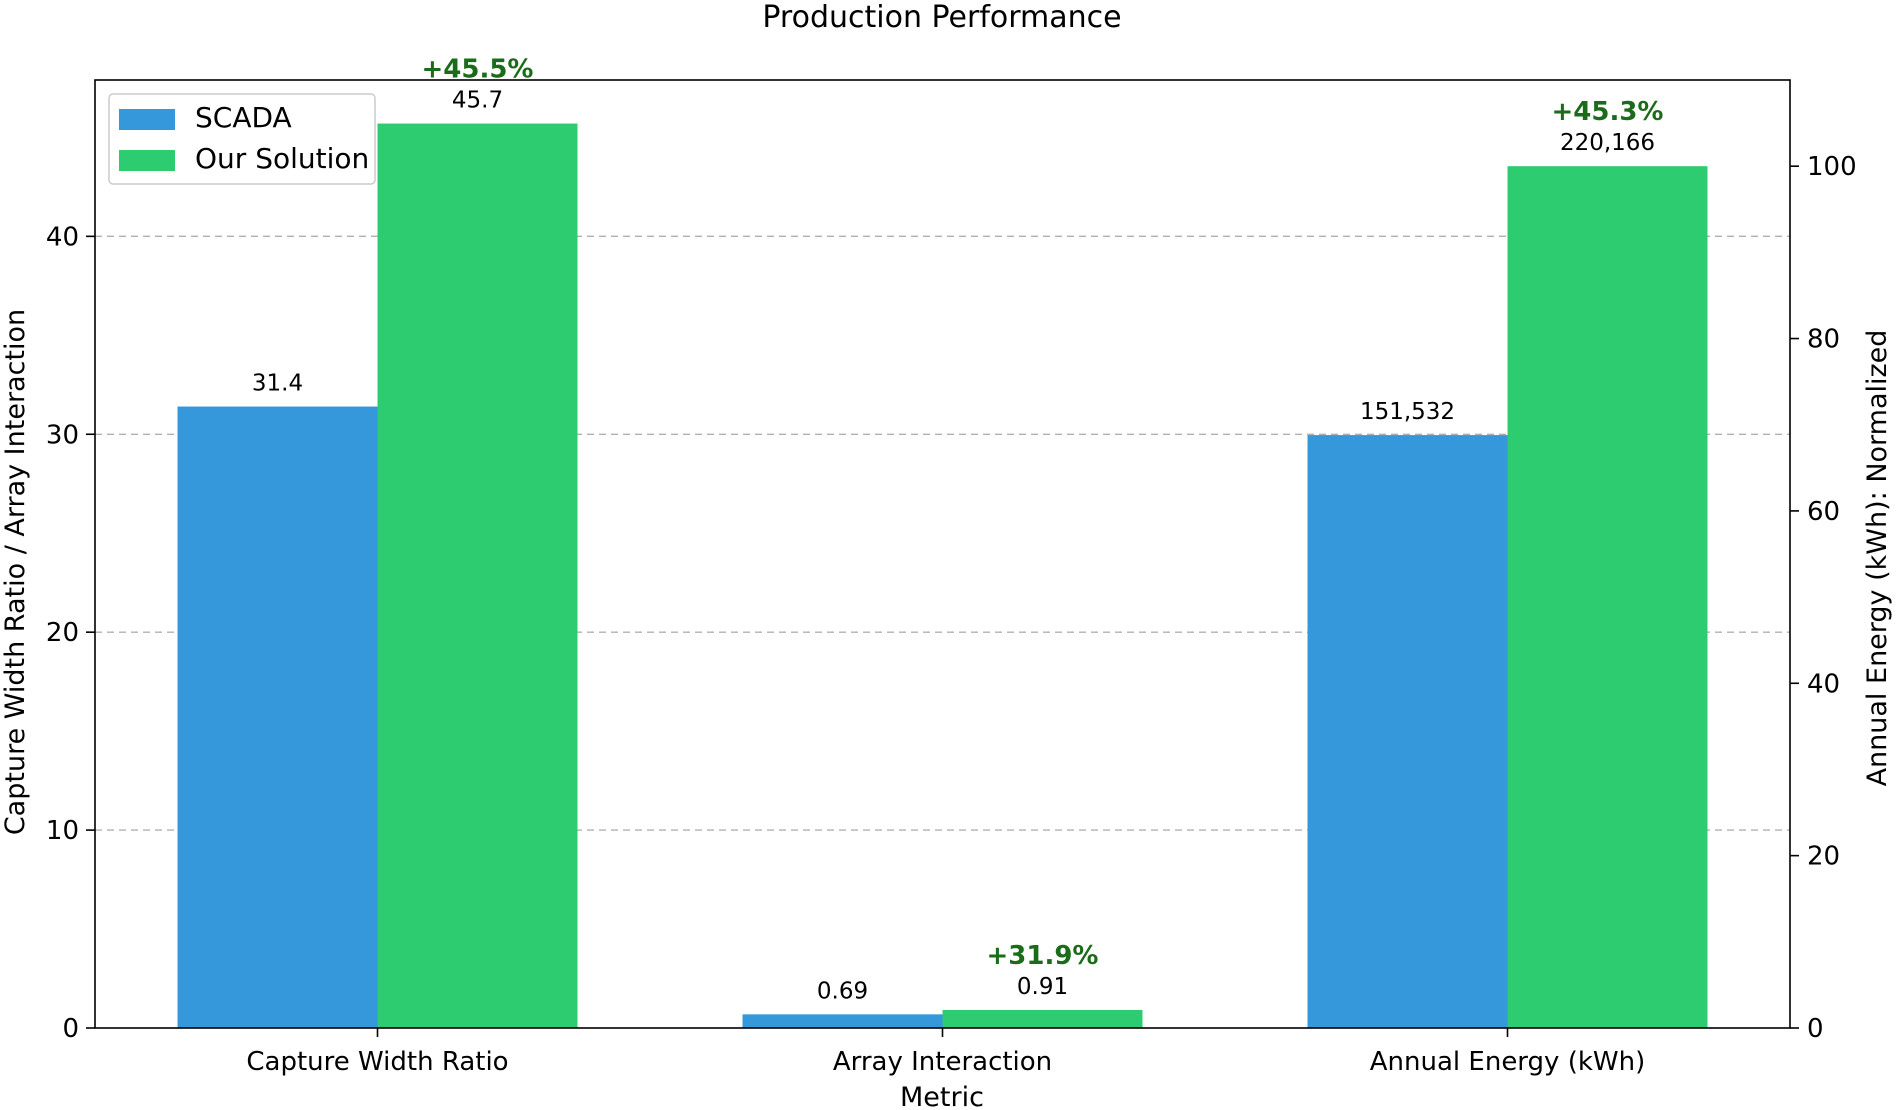  Describe the element at coordinates (243, 117) in the screenshot. I see `legend-label-scada: SCADA` at that location.